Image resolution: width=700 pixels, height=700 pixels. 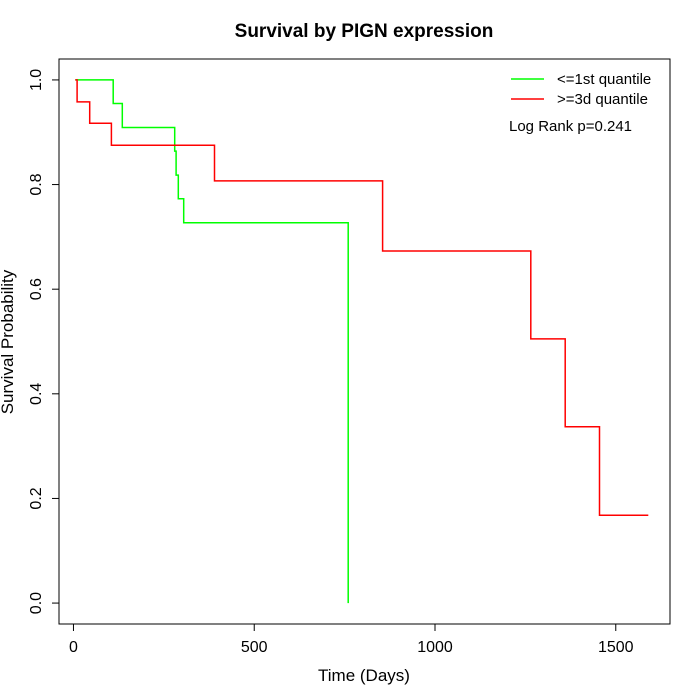 I want to click on x-tick-label: 500, so click(x=254, y=647).